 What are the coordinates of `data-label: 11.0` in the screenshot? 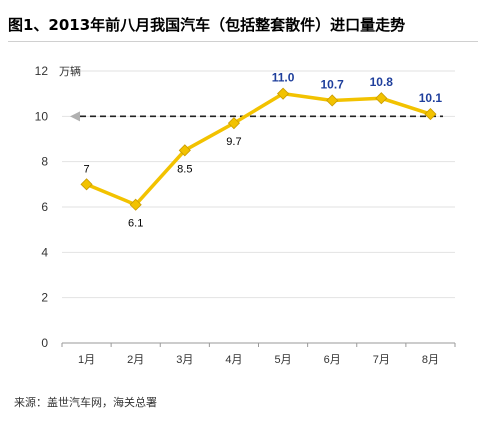 It's located at (283, 78).